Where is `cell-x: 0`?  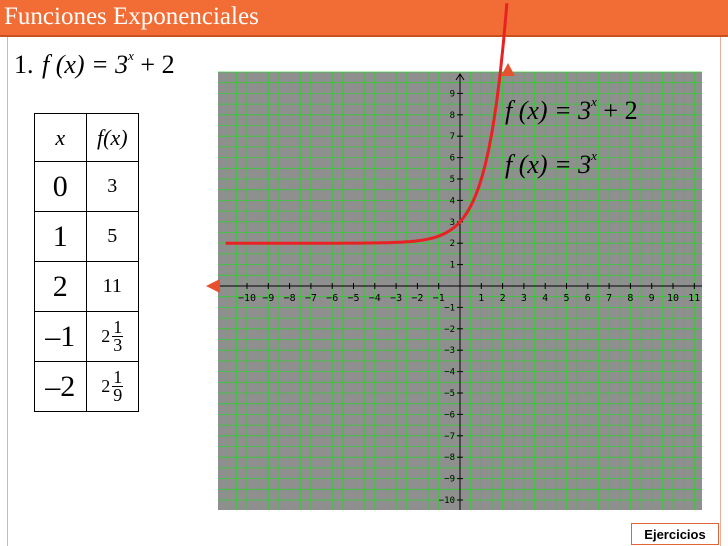
cell-x: 0 is located at coordinates (60, 186).